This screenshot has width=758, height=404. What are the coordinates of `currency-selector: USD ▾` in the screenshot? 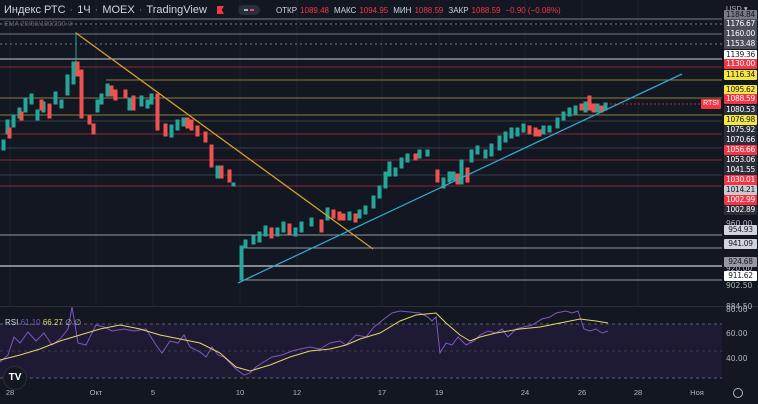 It's located at (737, 8).